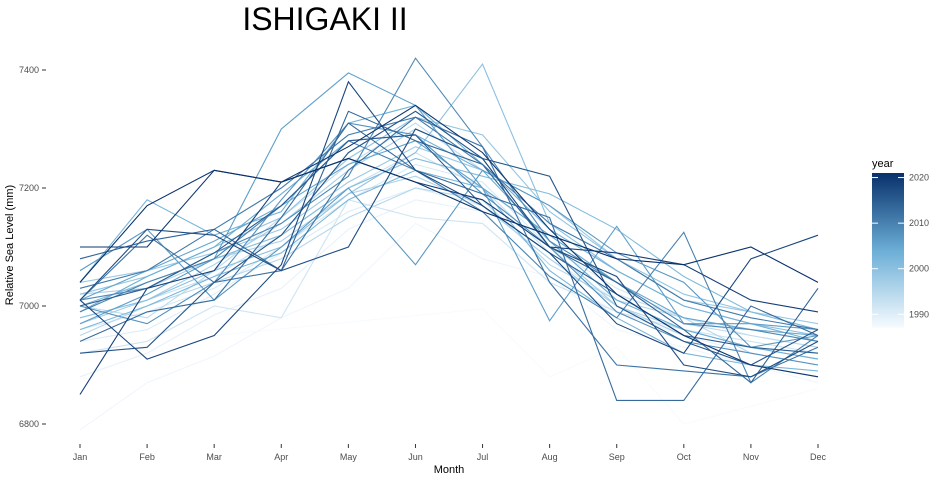 This screenshot has width=940, height=480. Describe the element at coordinates (919, 314) in the screenshot. I see `legend-tick-label: 1990` at that location.